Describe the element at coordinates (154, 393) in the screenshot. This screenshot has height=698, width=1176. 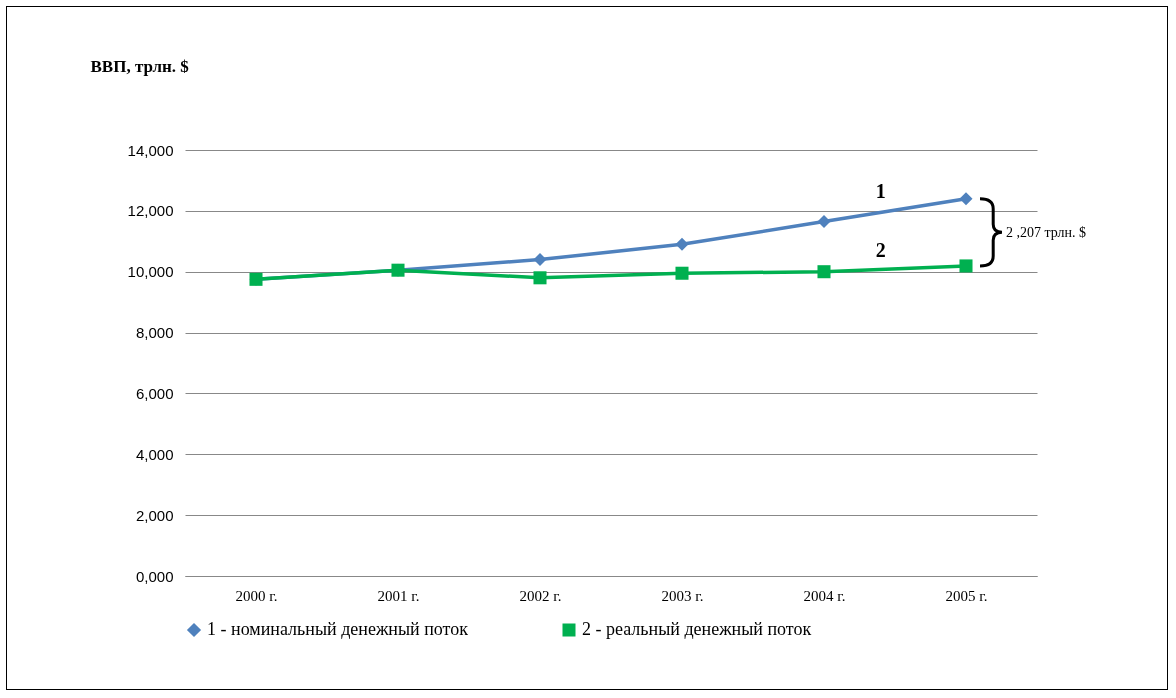
I see `y-tick-label: 6,000` at that location.